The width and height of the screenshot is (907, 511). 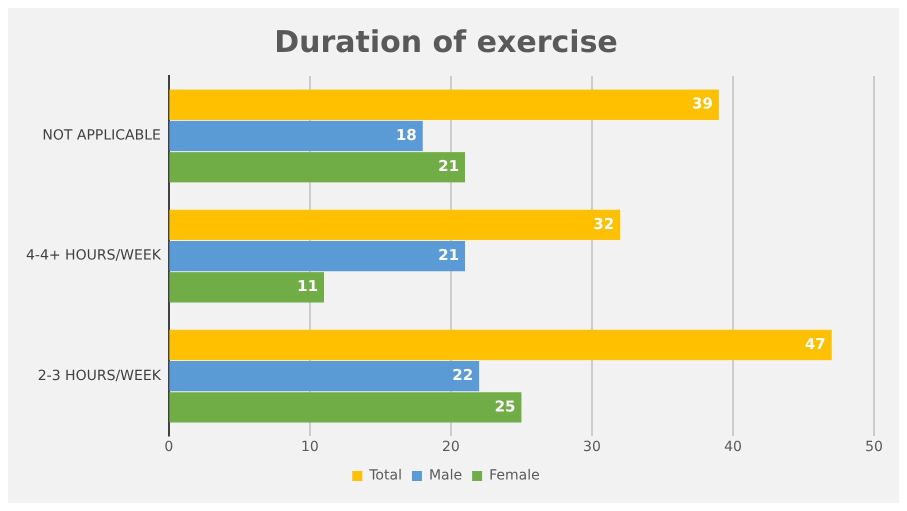 I want to click on data-label: 11, so click(x=307, y=286).